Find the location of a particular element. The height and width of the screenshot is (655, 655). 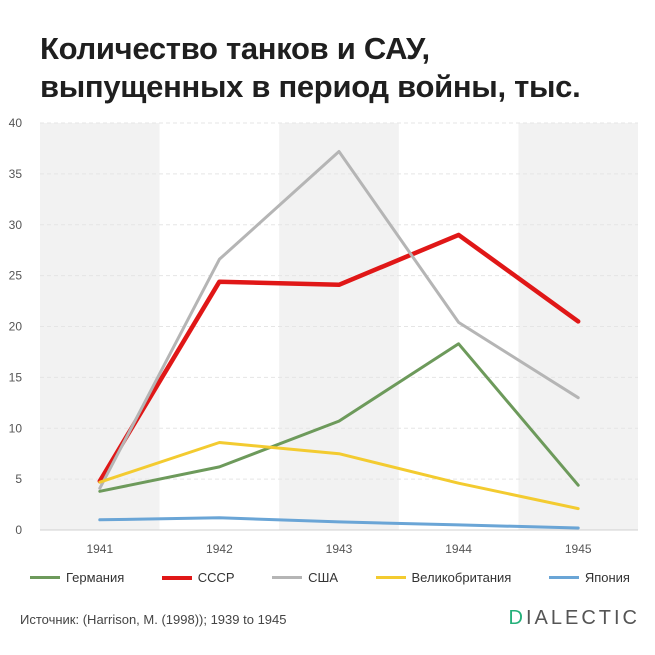

chart-title-line-2: выпущенных в период войны, тыс. is located at coordinates (310, 86).